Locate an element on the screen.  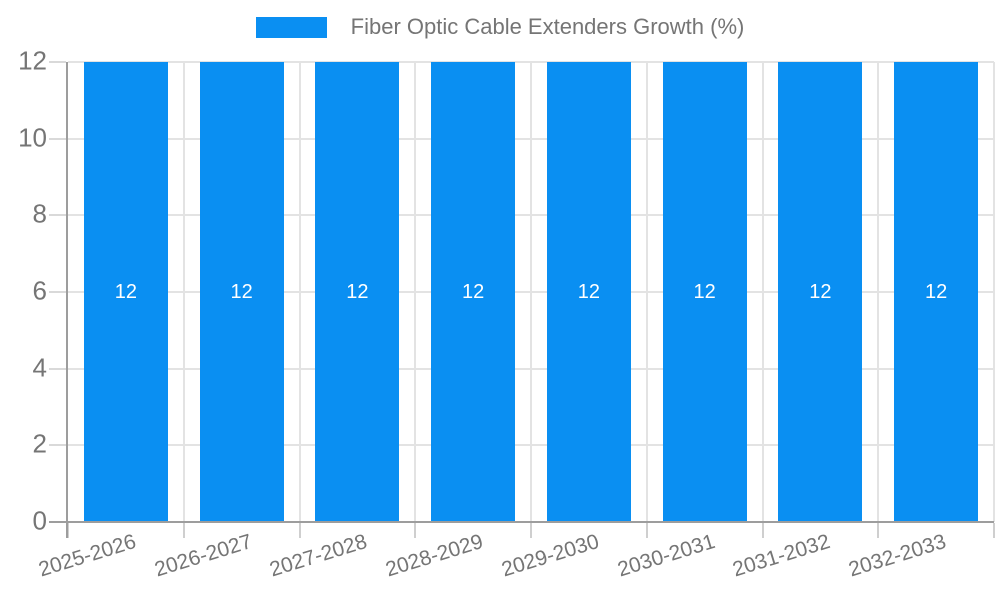
legend: Fiber Optic Cable Extenders Growth (%) is located at coordinates (500, 27).